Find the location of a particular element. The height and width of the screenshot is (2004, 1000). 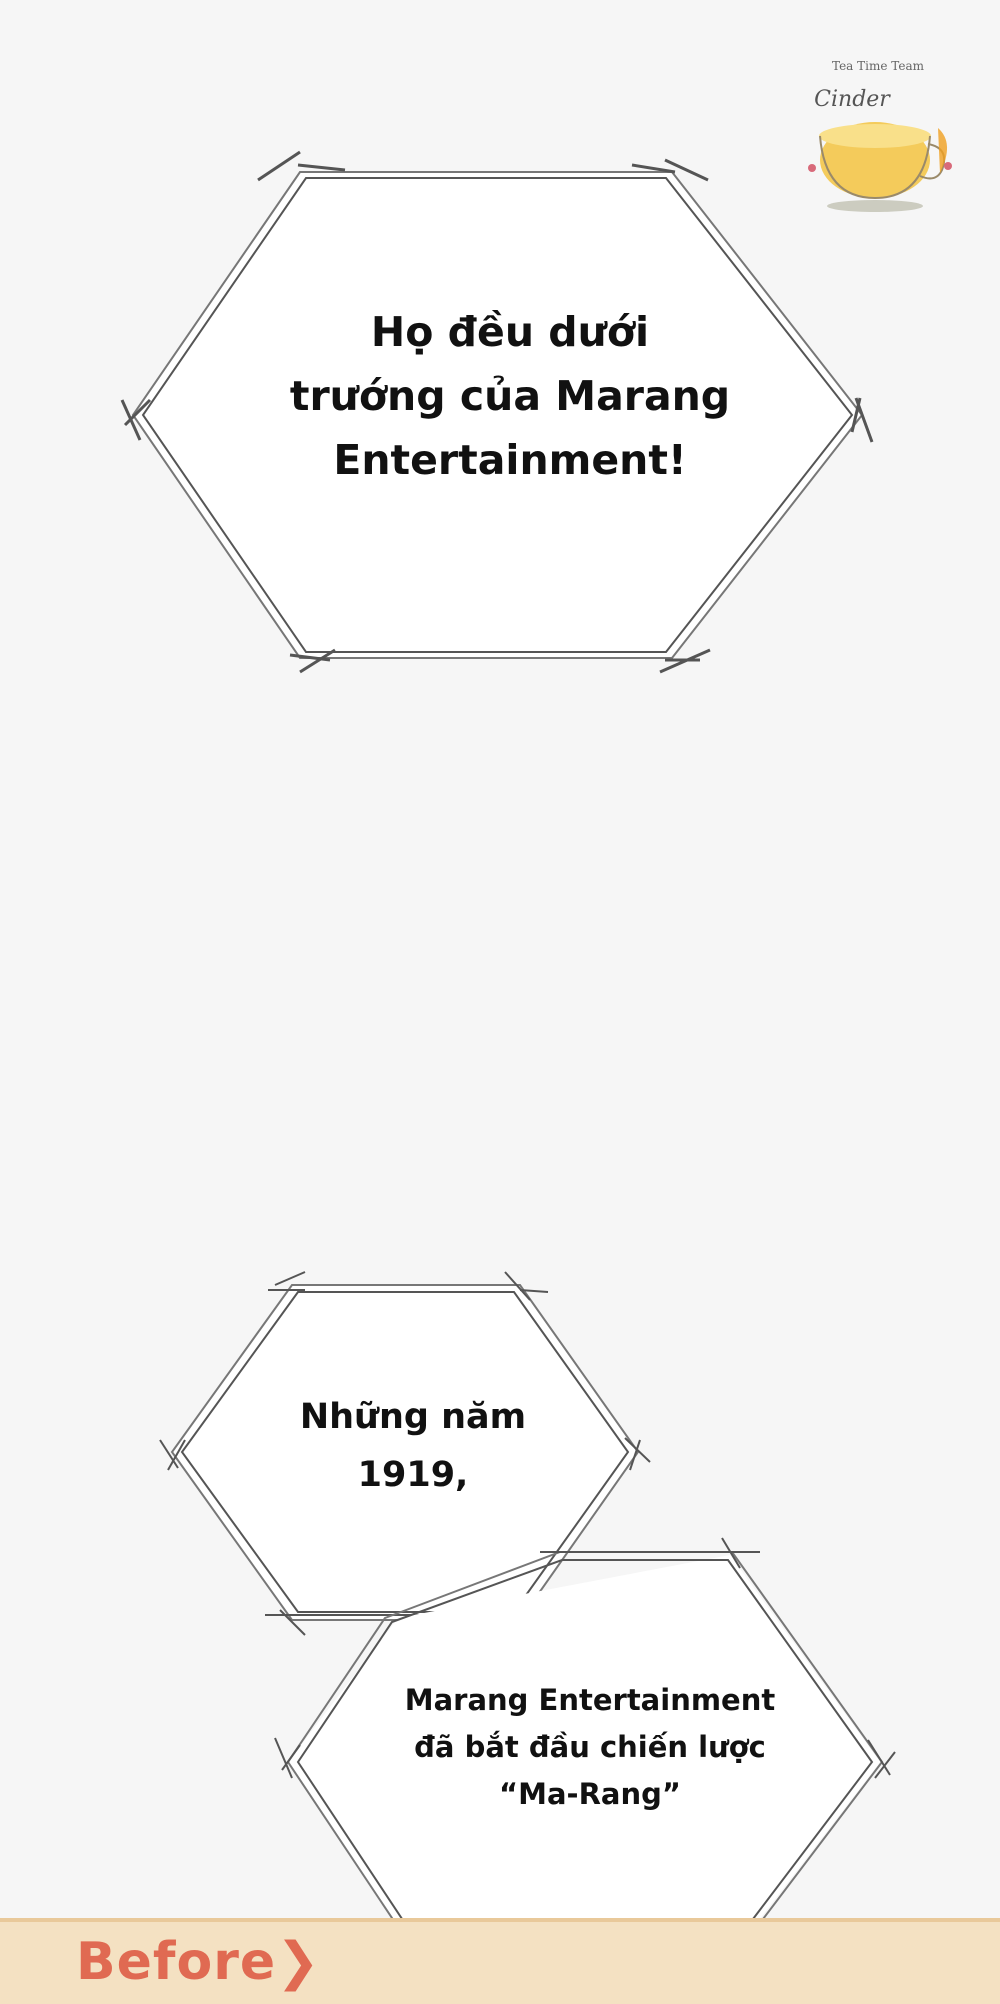

before-label: Before❯ is located at coordinates (198, 1962).